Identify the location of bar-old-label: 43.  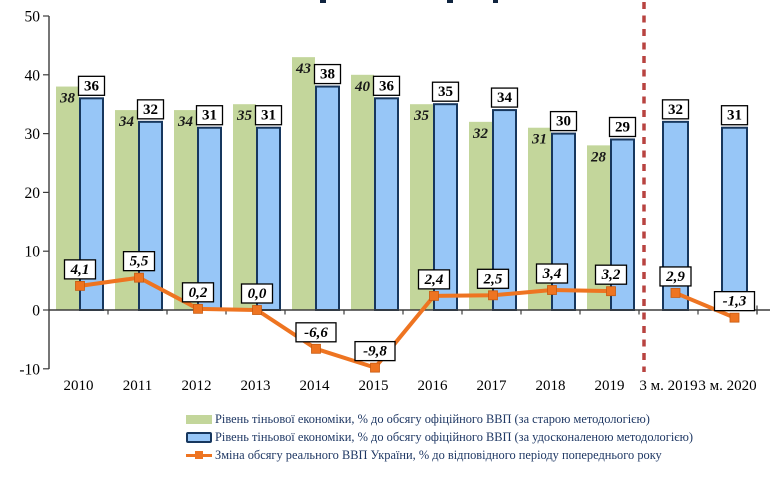
(303, 69).